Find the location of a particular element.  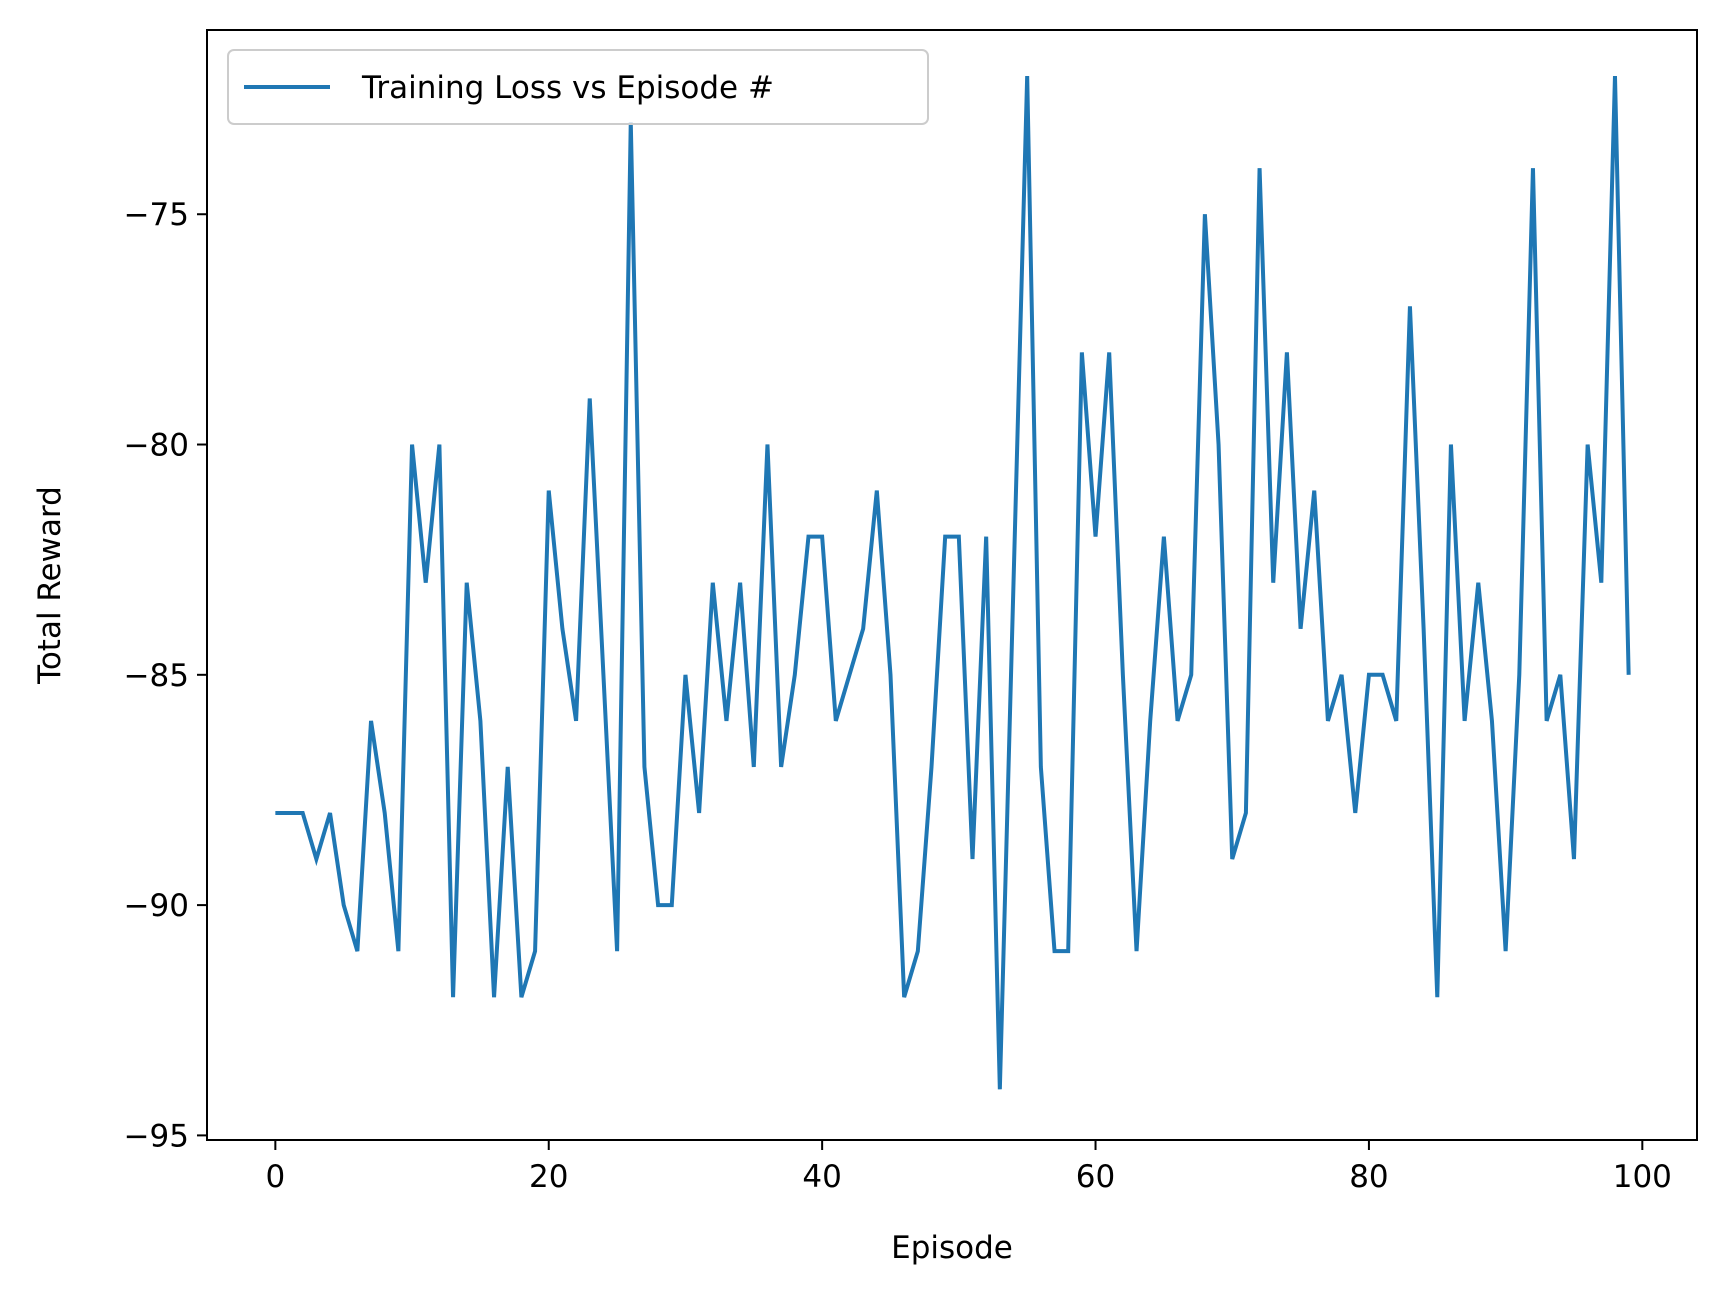

x-tick-label: 80 is located at coordinates (1368, 1177).